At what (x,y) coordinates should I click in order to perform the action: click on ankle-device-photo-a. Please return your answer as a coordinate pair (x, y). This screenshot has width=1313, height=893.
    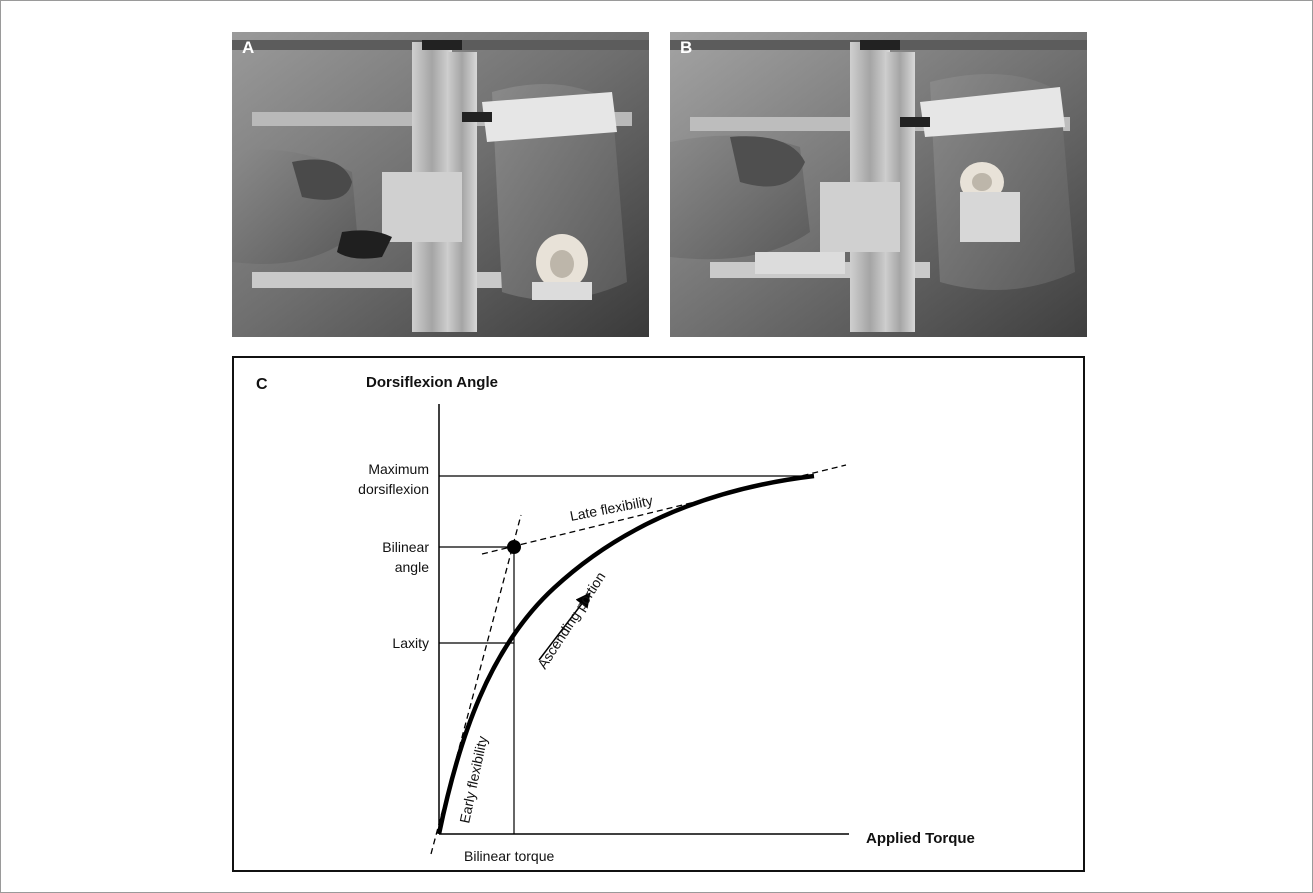
    Looking at the image, I should click on (440, 184).